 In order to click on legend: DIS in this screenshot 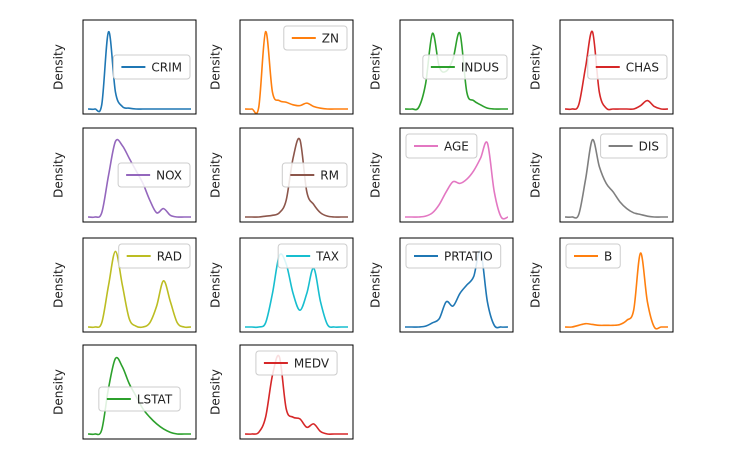, I will do `click(634, 146)`.